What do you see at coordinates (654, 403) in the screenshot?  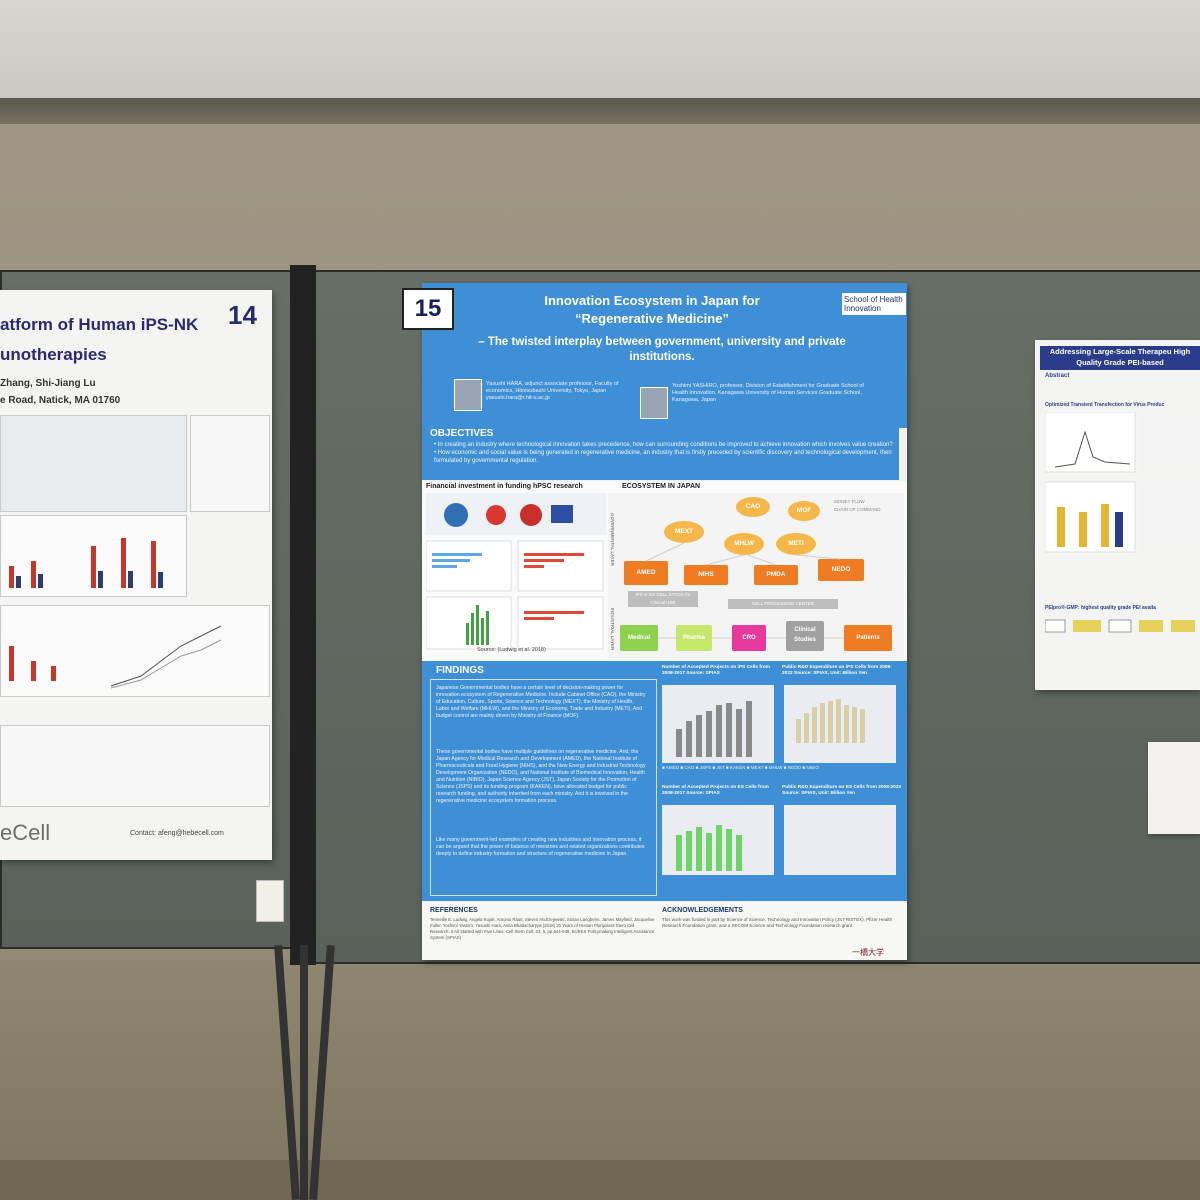 I see `author2-photo` at bounding box center [654, 403].